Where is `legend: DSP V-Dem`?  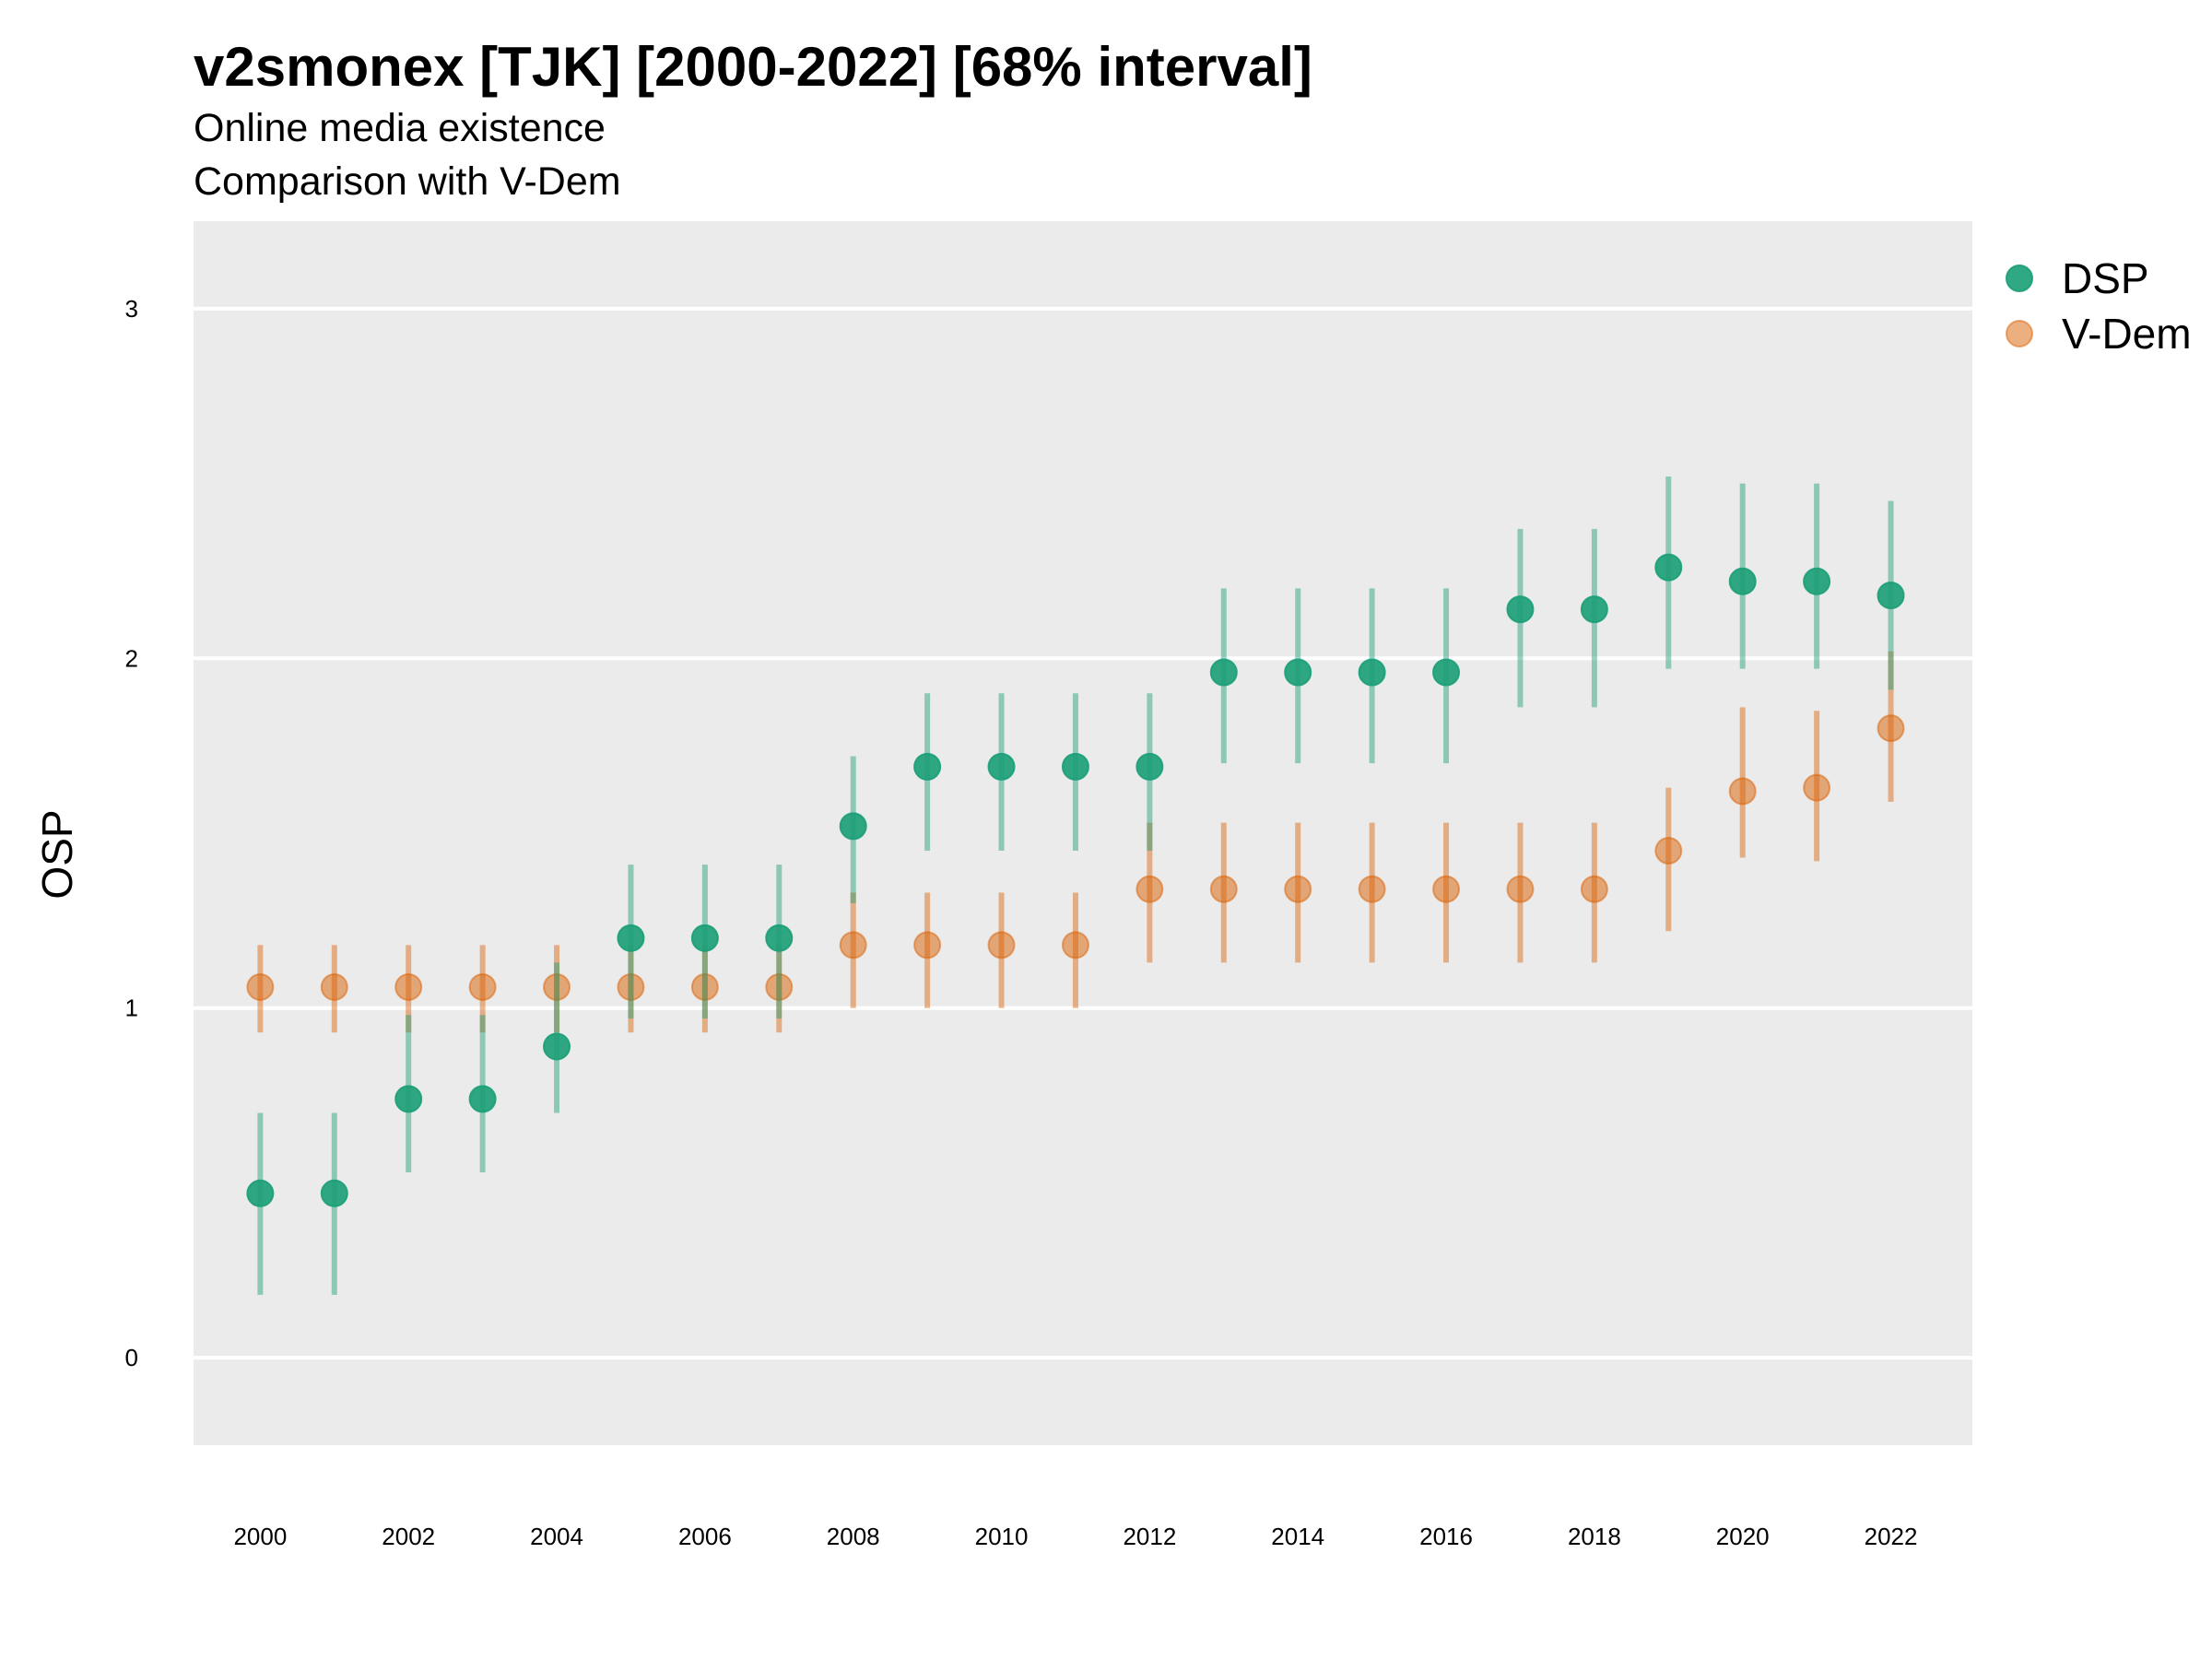 legend: DSP V-Dem is located at coordinates (2099, 306).